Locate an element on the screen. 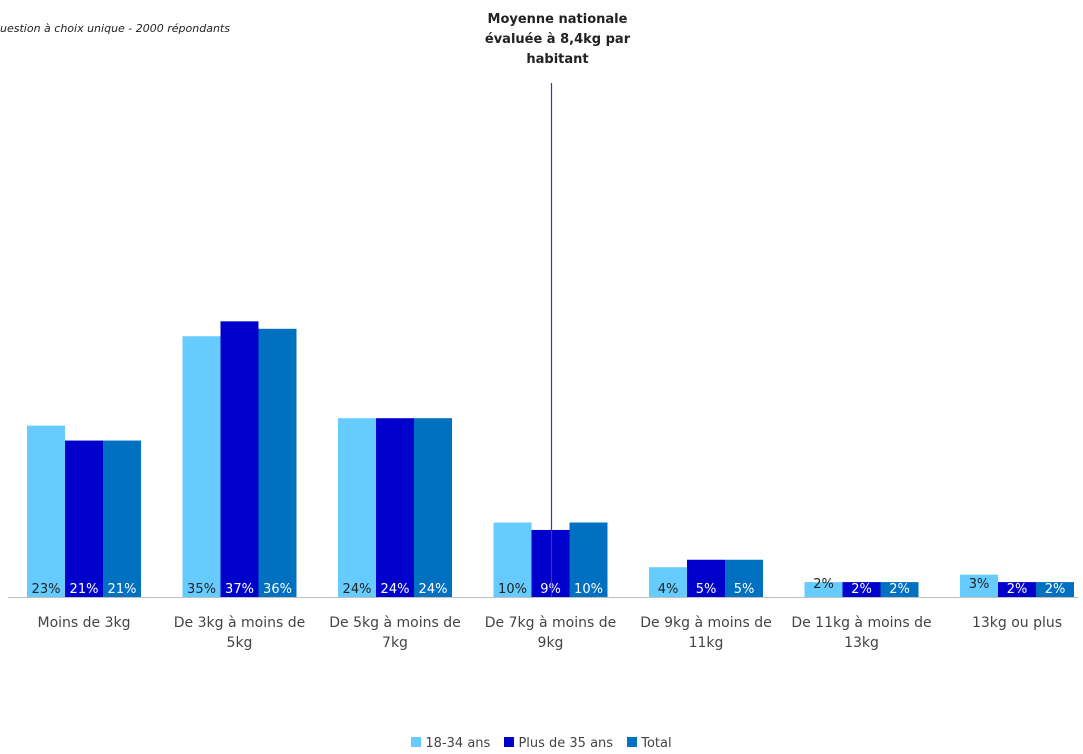 This screenshot has width=1083, height=754. data-label-plus-de-35-ans-cat-6: 2% is located at coordinates (1017, 589).